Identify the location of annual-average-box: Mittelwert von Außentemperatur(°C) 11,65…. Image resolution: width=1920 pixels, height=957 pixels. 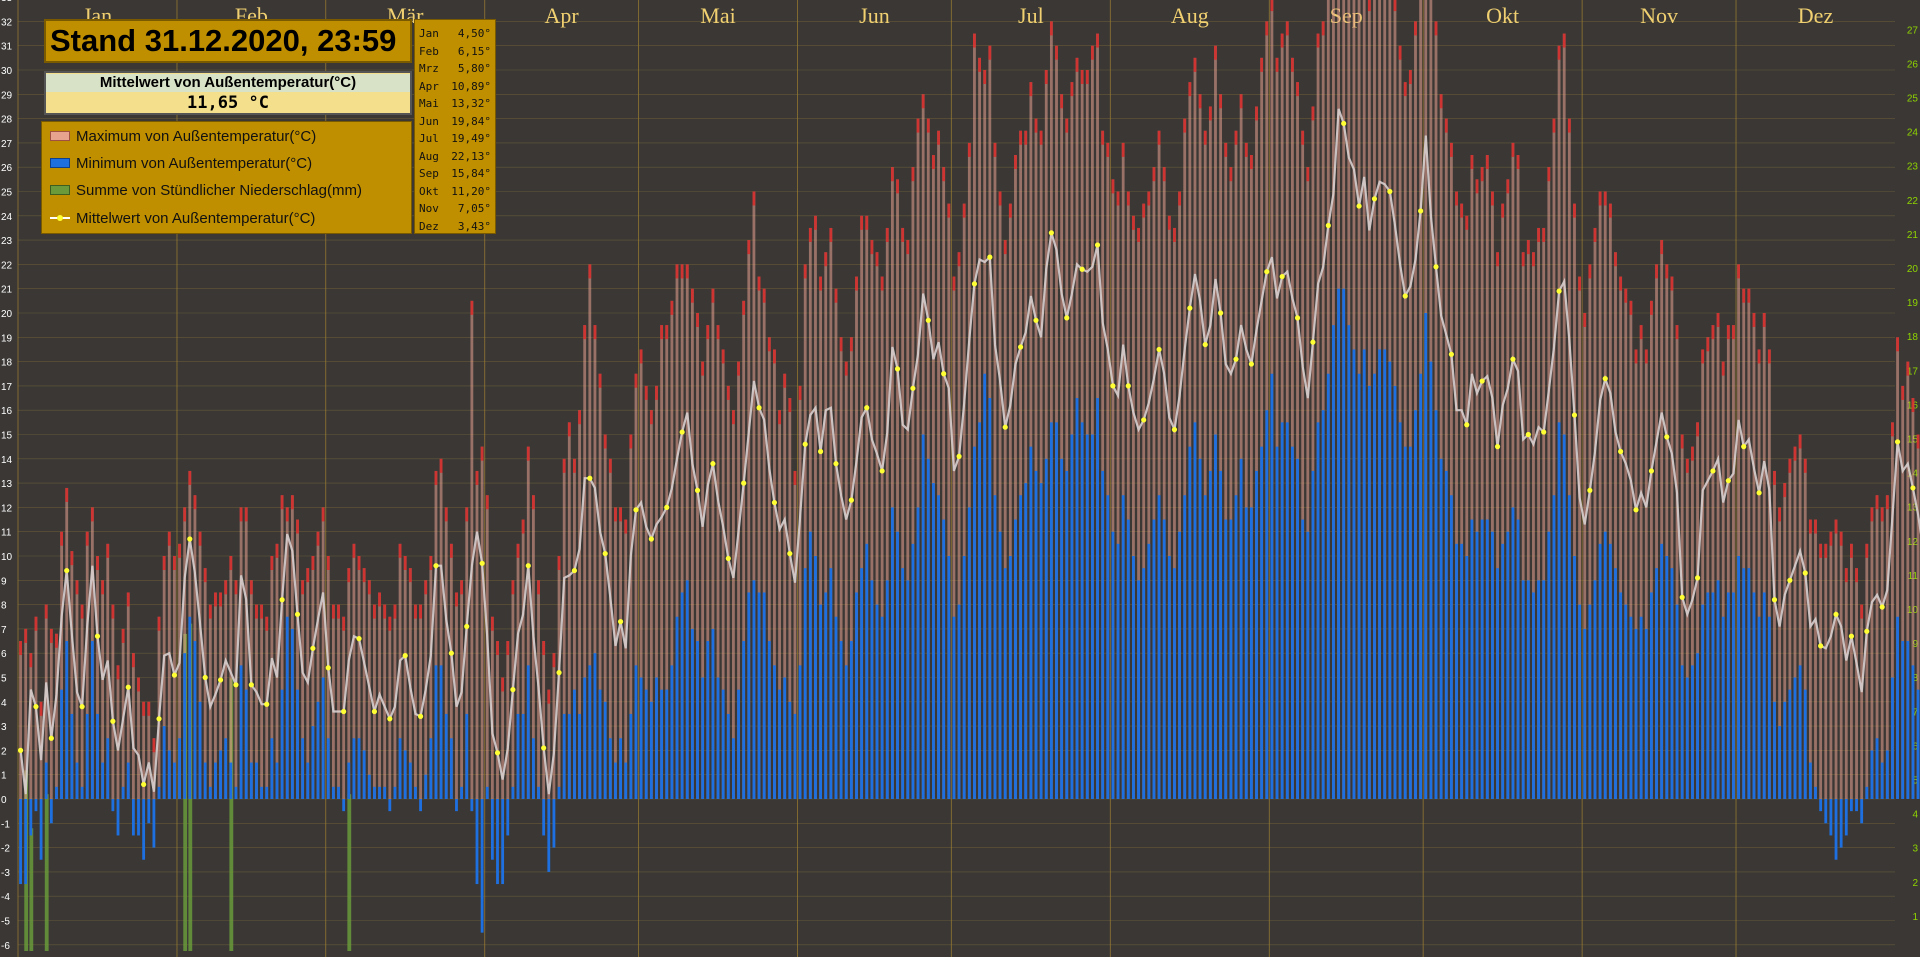
(228, 93).